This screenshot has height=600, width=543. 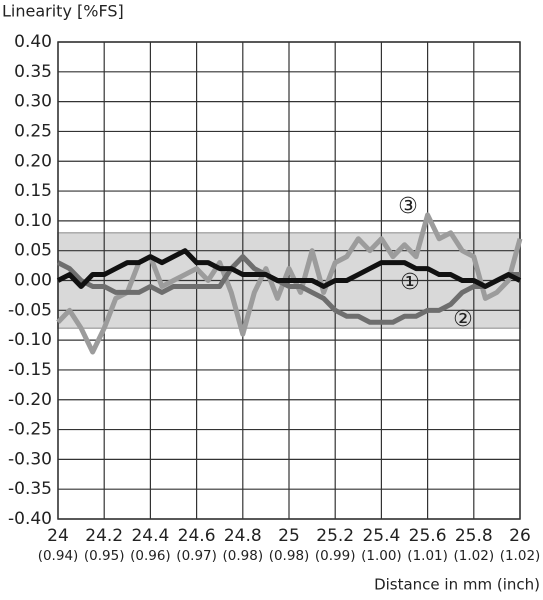 What do you see at coordinates (30, 430) in the screenshot?
I see `y-tick-label: -0.25` at bounding box center [30, 430].